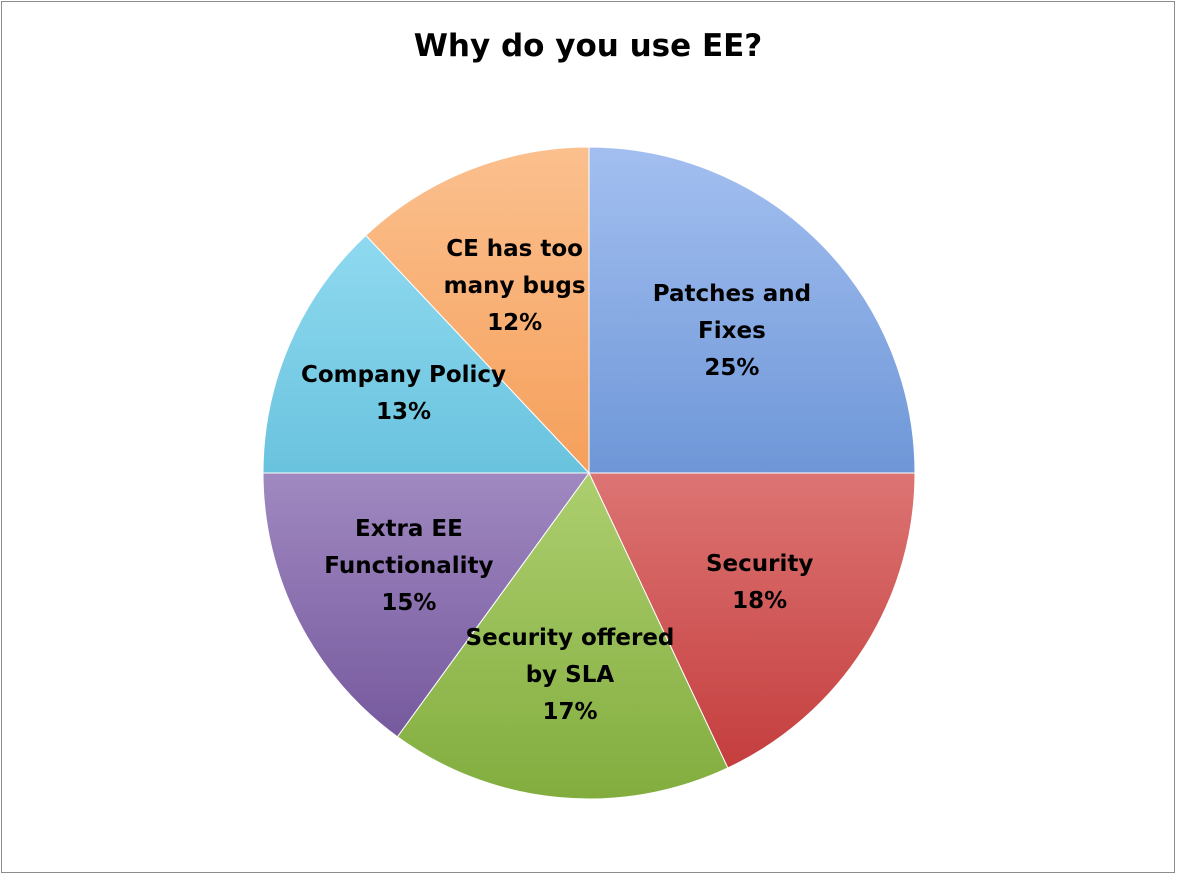  I want to click on slice-value-label: 17%, so click(569, 712).